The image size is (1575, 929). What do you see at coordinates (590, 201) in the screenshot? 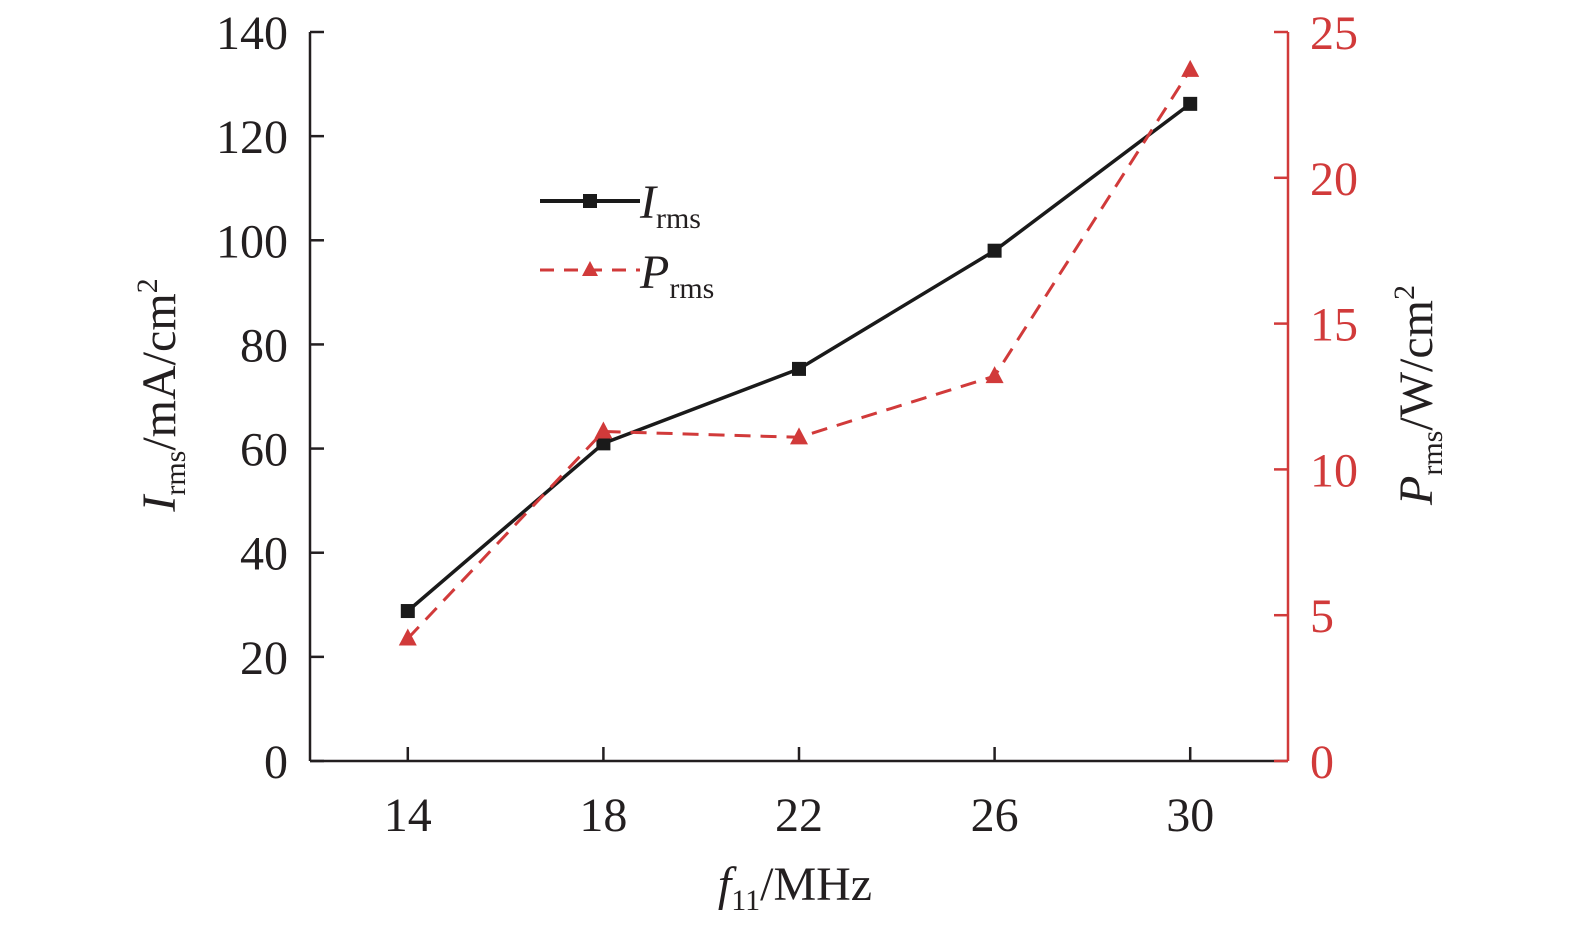
I see `legend-I-rms-marker` at bounding box center [590, 201].